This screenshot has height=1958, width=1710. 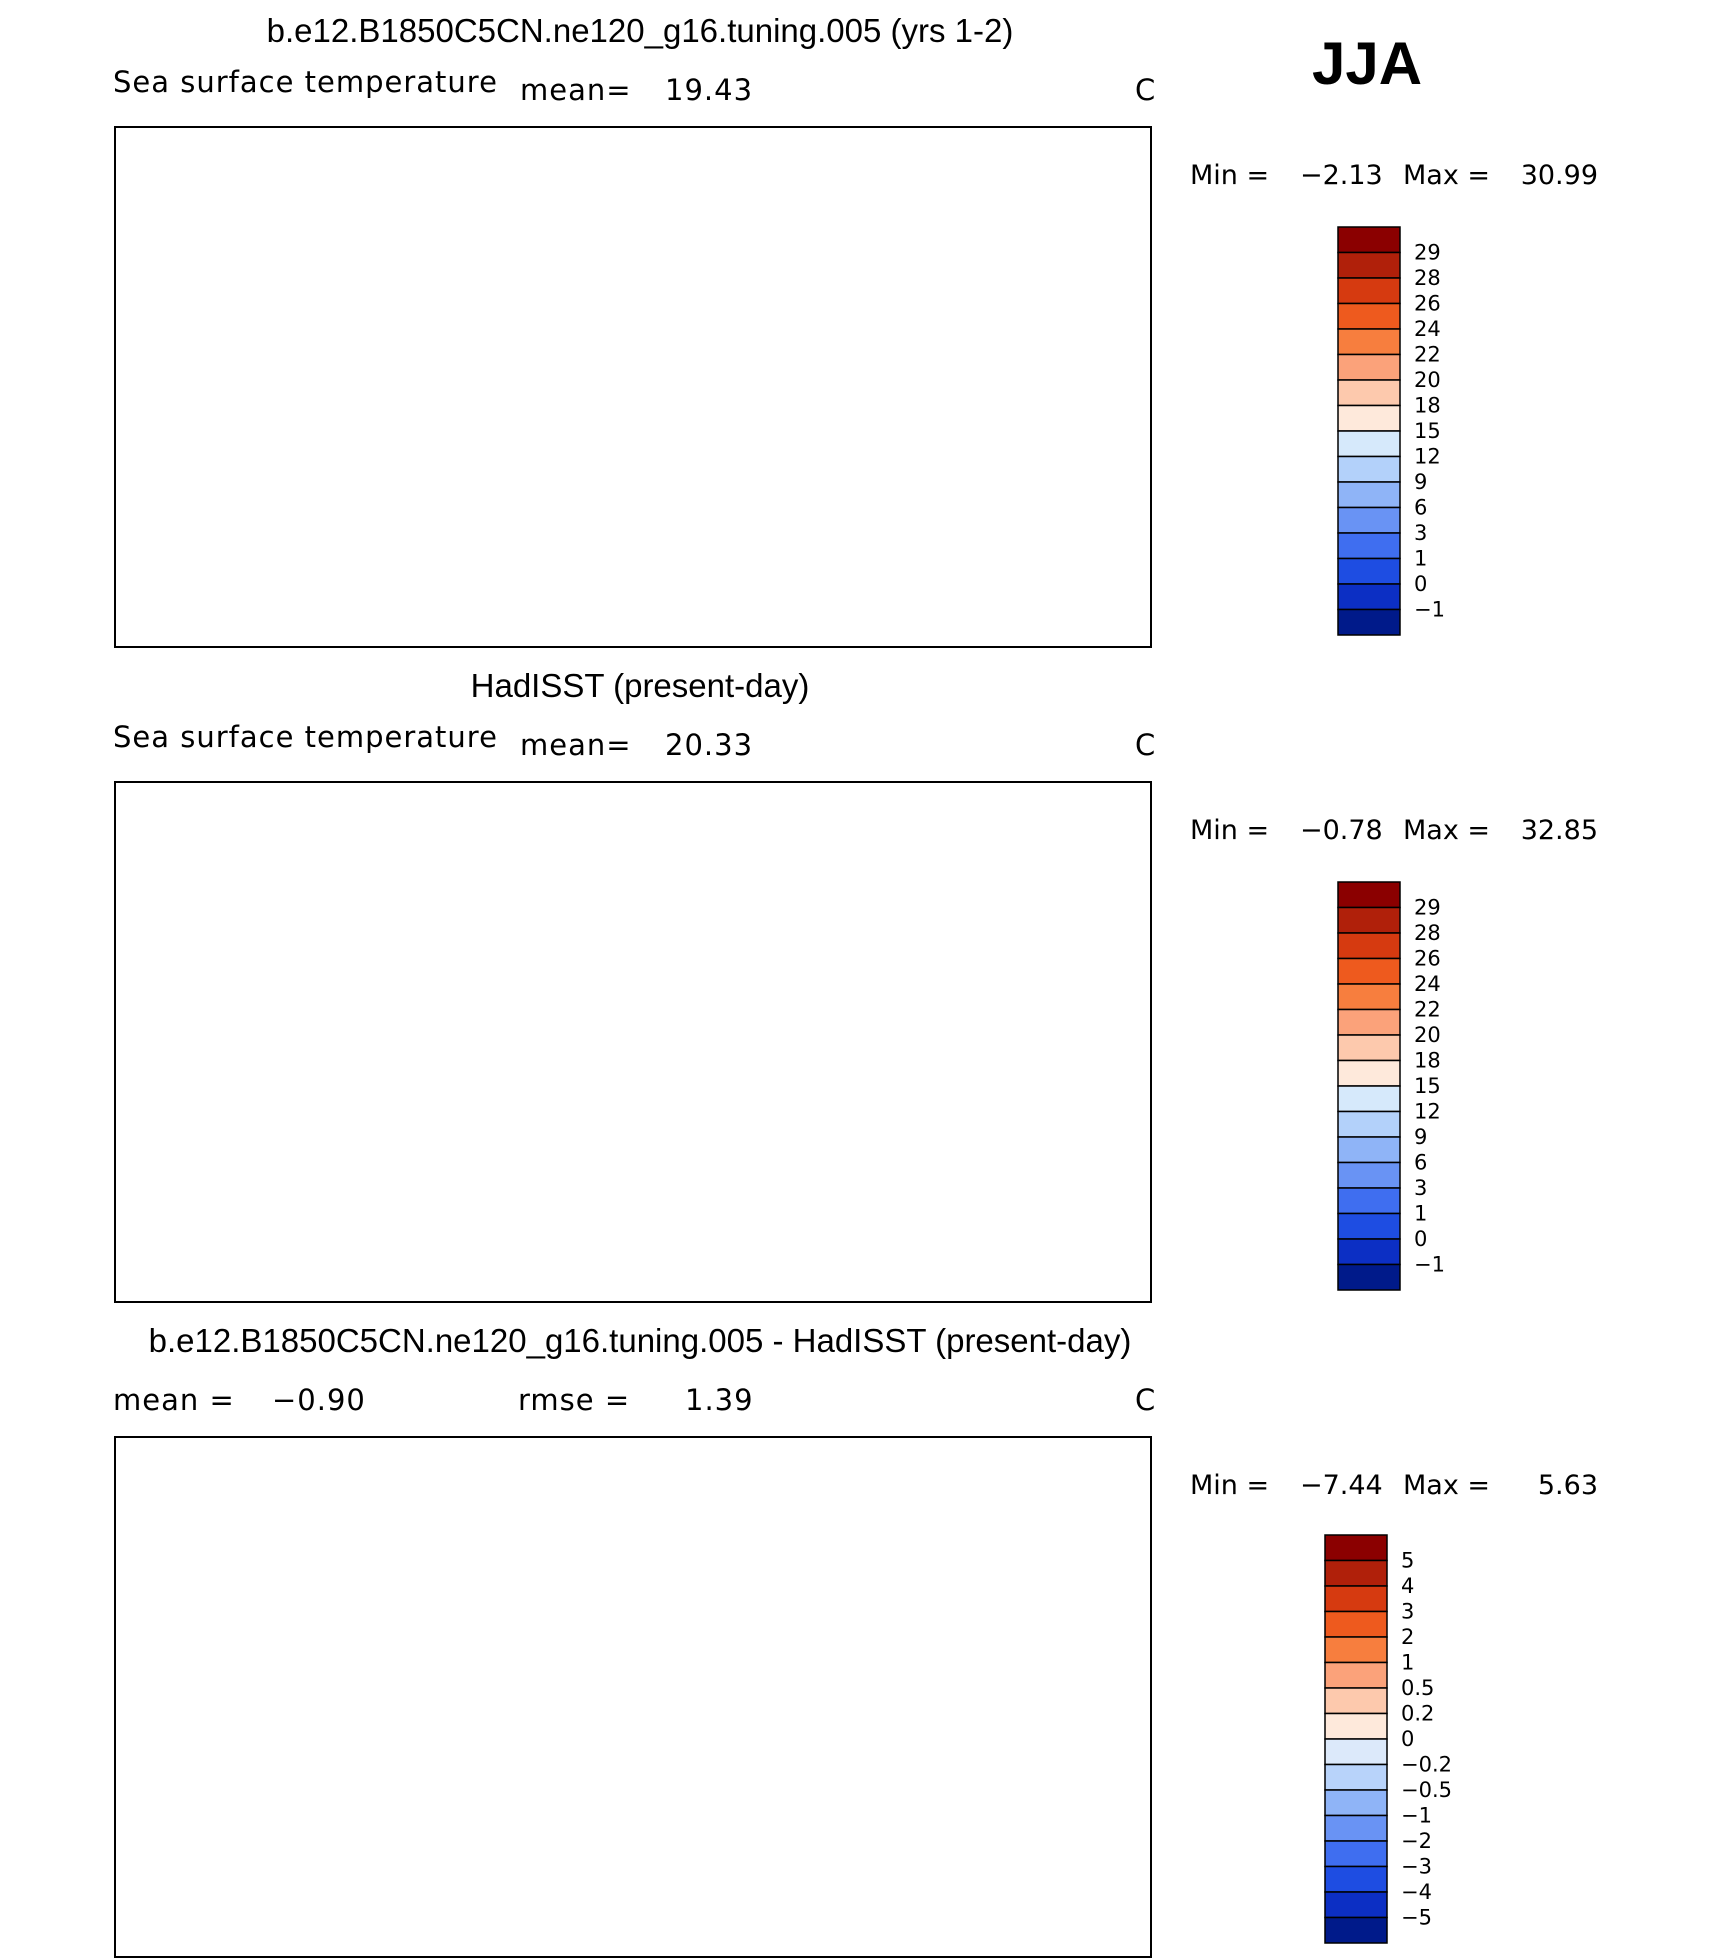 I want to click on min-label: Min =, so click(x=1229, y=175).